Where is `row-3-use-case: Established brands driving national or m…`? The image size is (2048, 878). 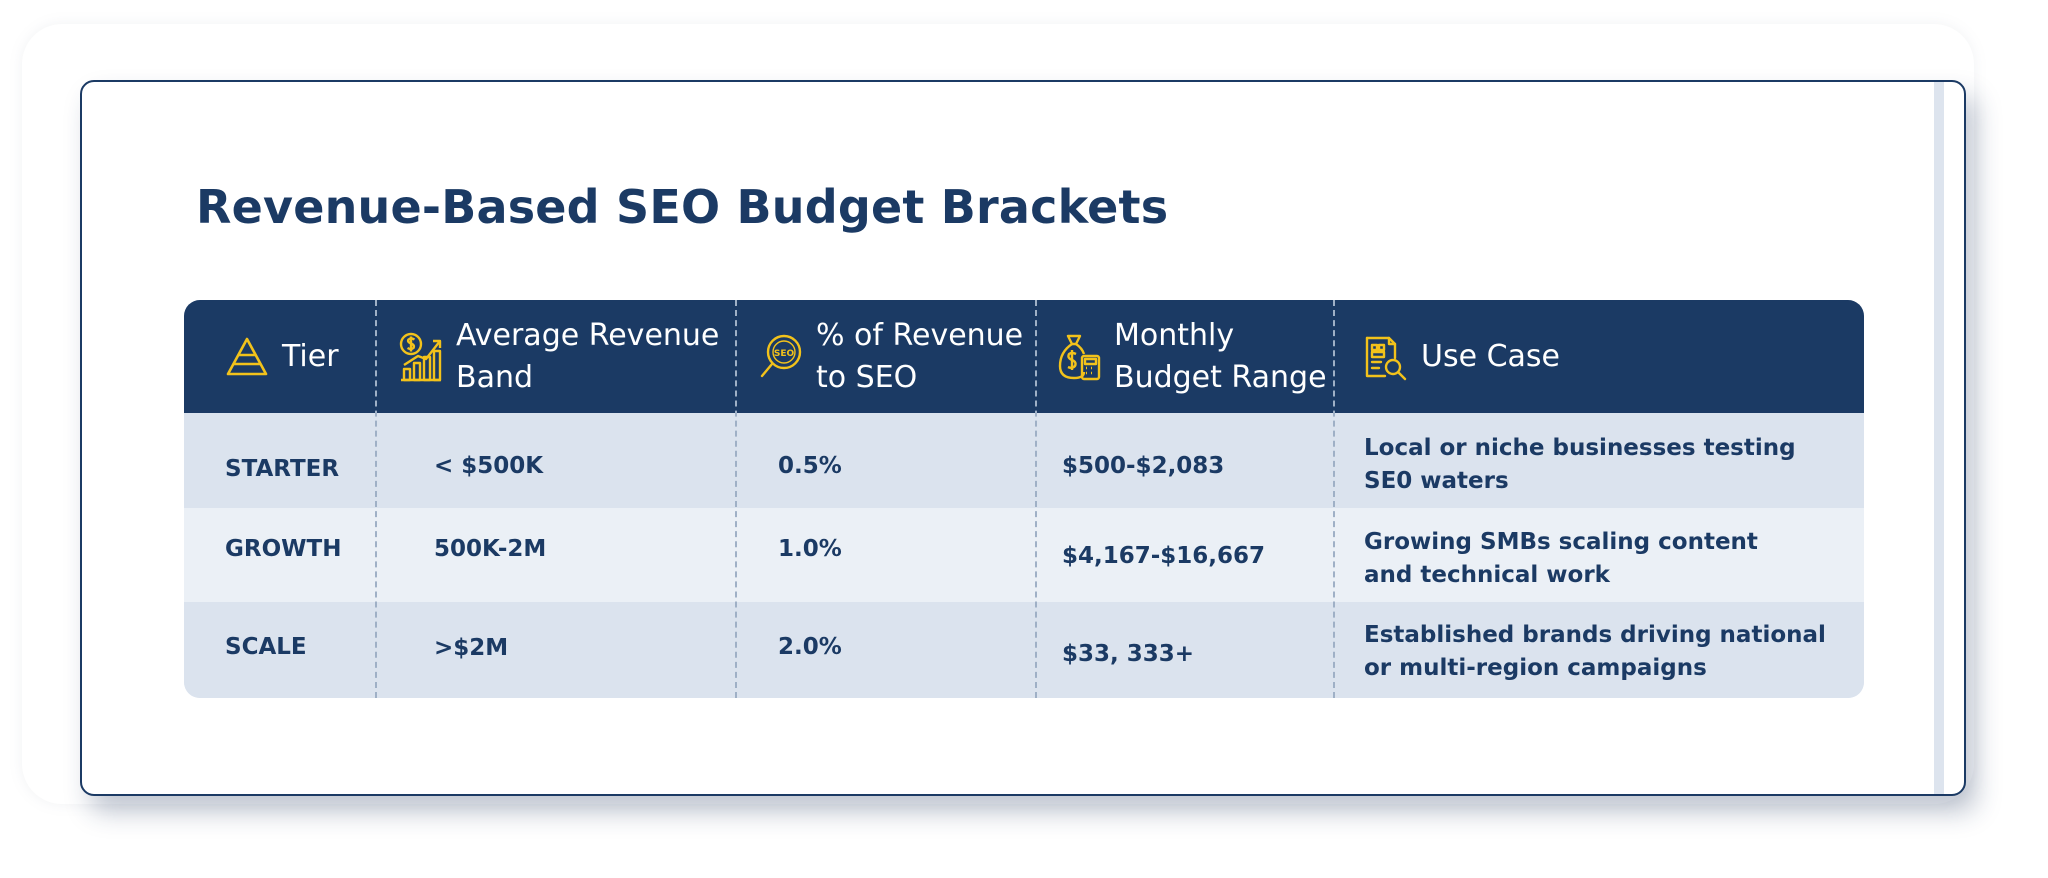
row-3-use-case: Established brands driving national or m… is located at coordinates (1595, 651).